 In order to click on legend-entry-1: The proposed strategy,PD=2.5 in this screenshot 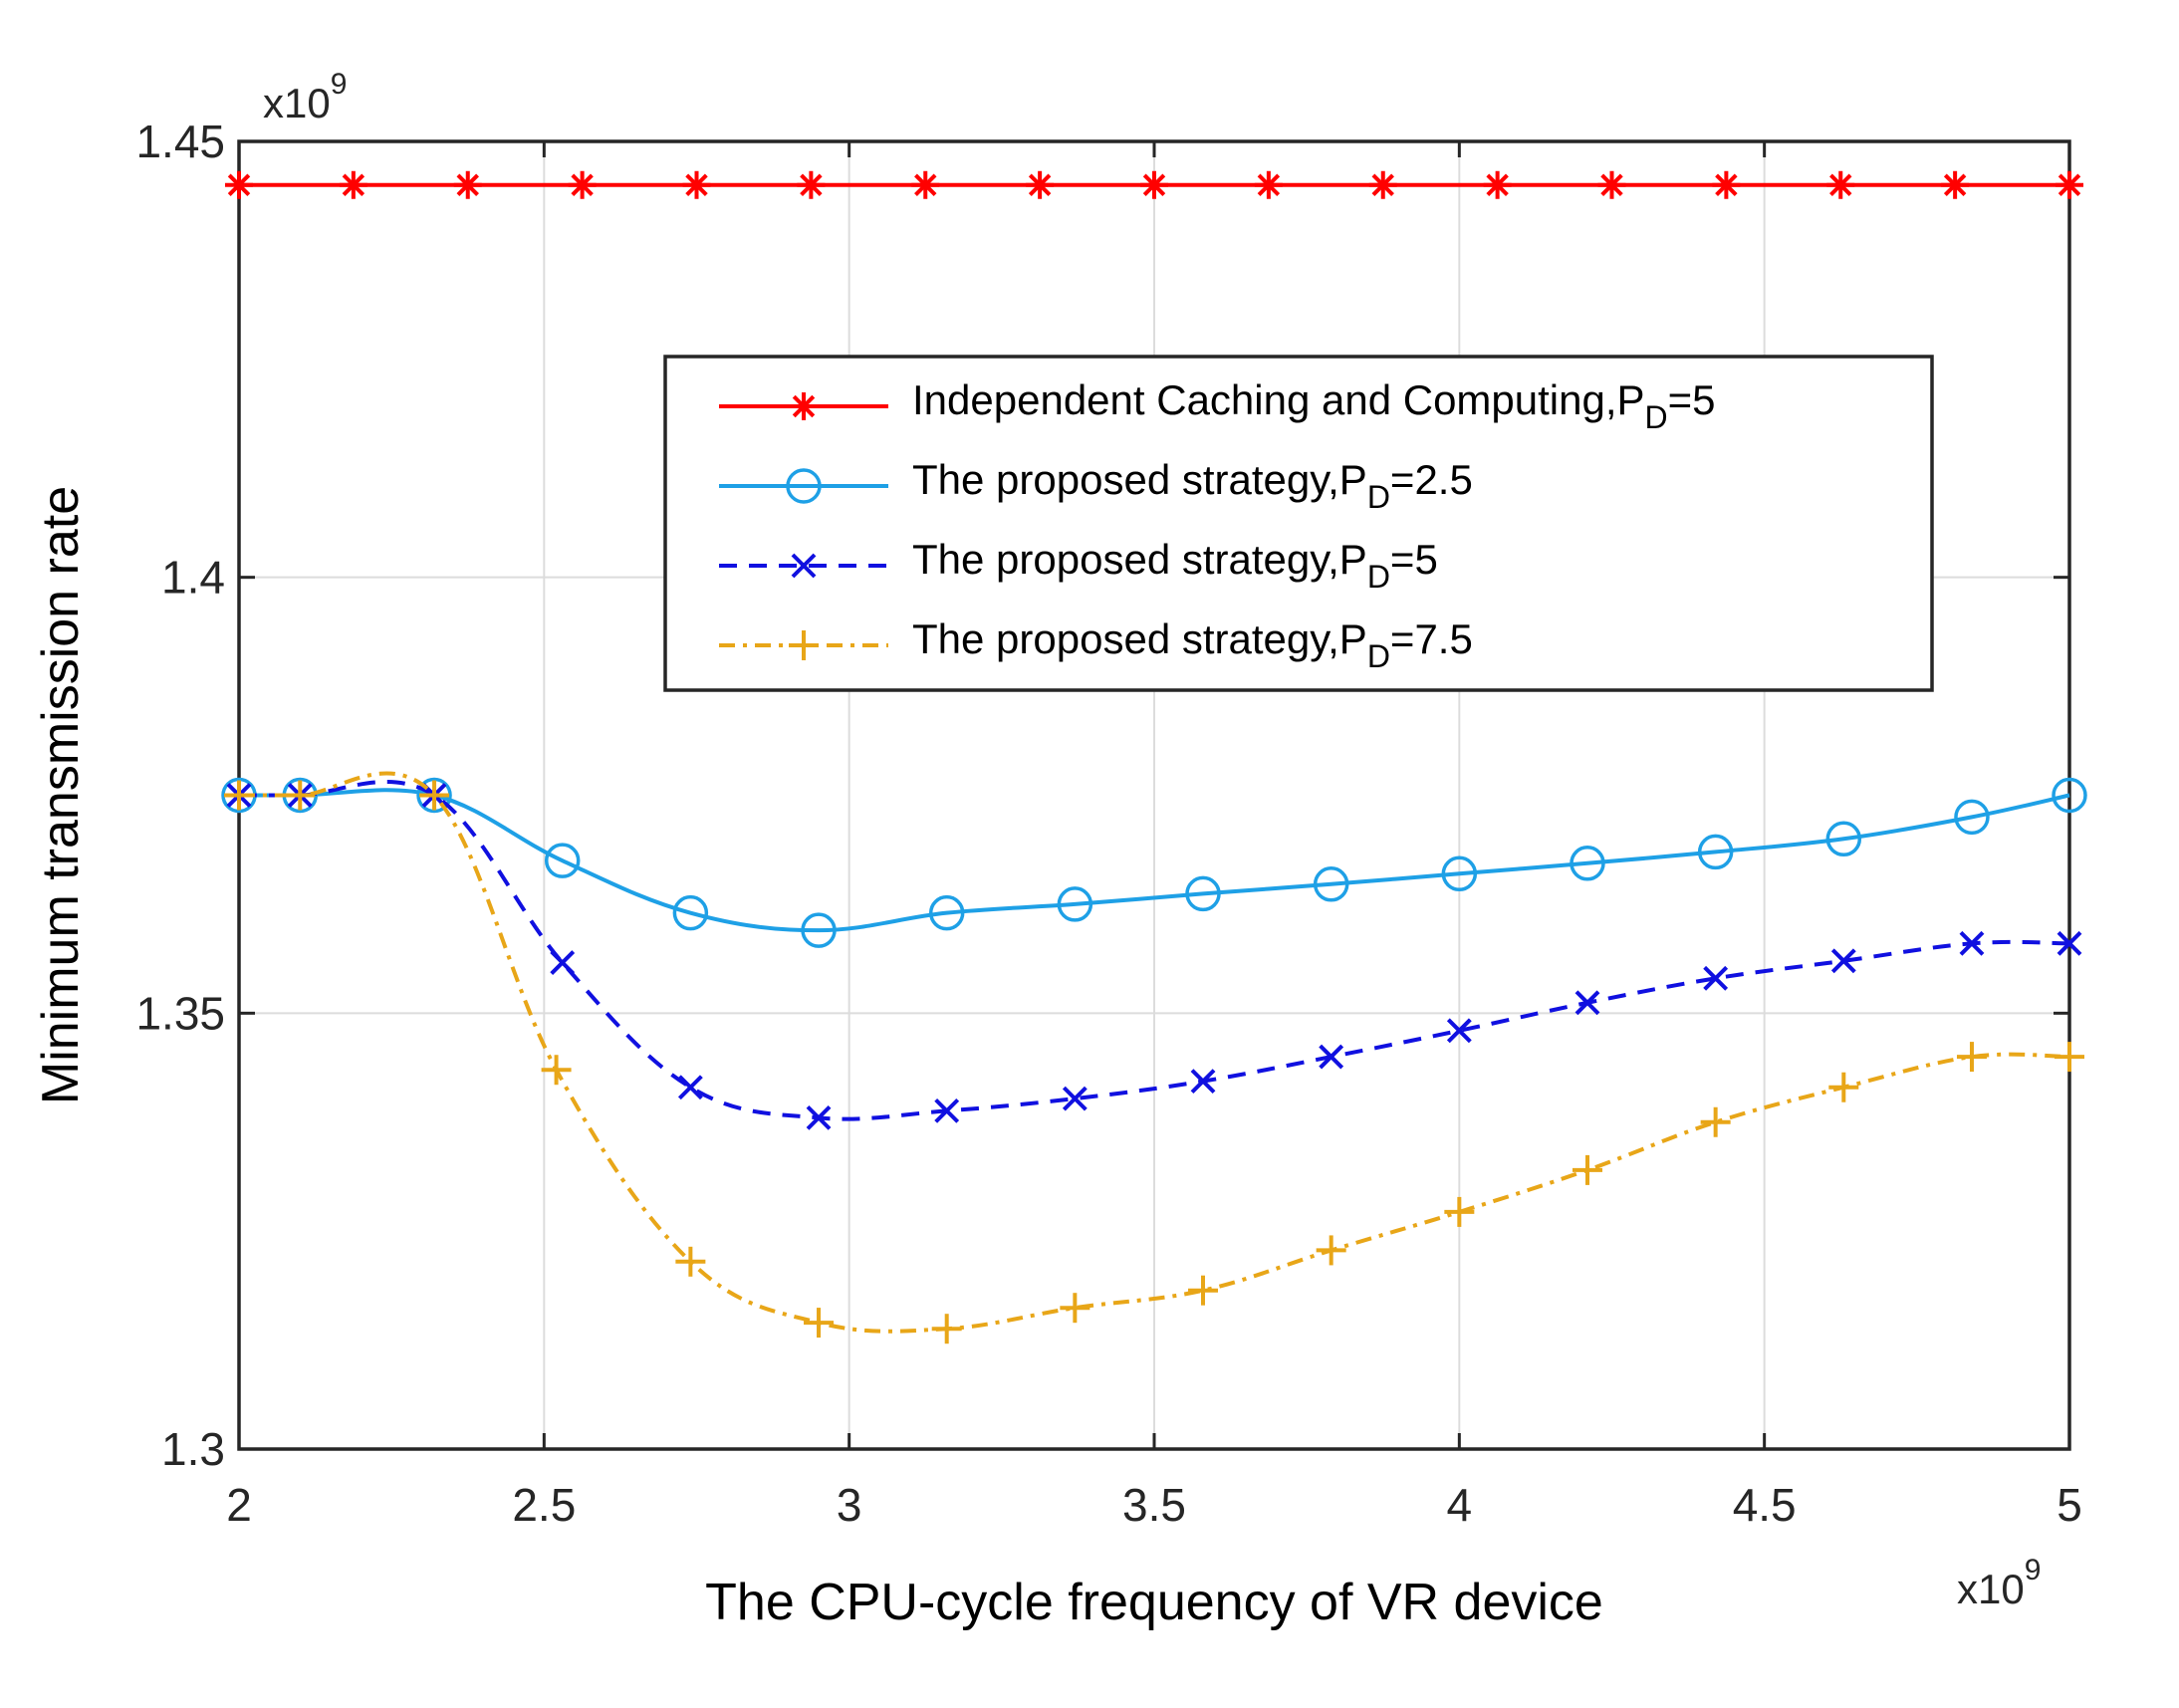, I will do `click(1096, 485)`.